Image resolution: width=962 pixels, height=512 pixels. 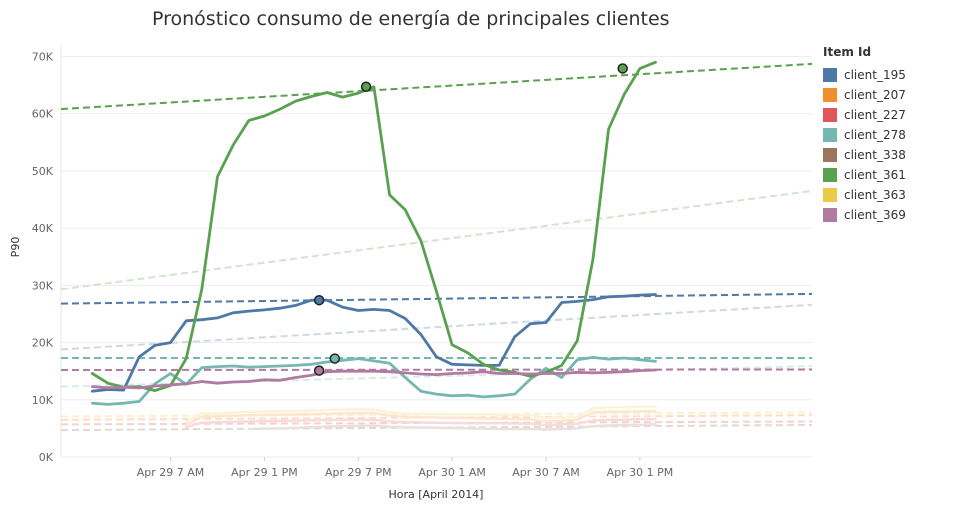 I want to click on legend-item-client-227: client_227, so click(x=864, y=115).